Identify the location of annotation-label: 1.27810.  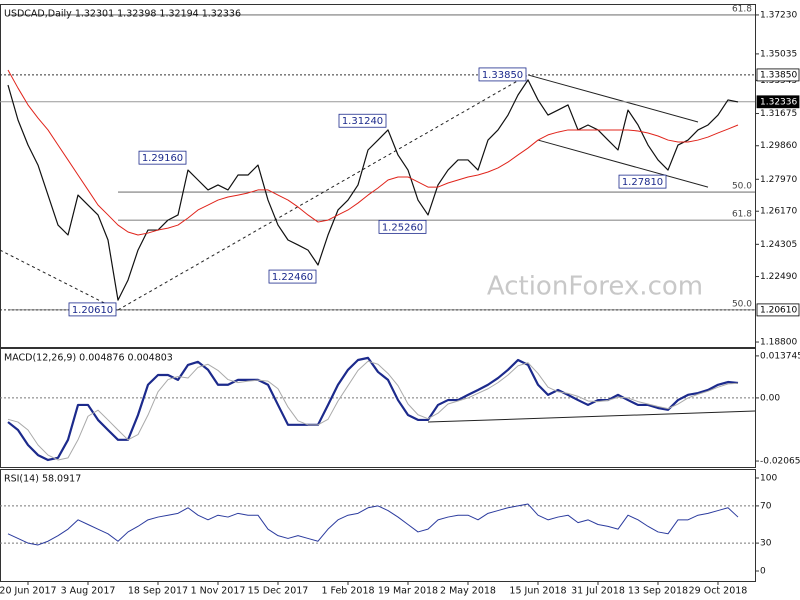
(642, 182).